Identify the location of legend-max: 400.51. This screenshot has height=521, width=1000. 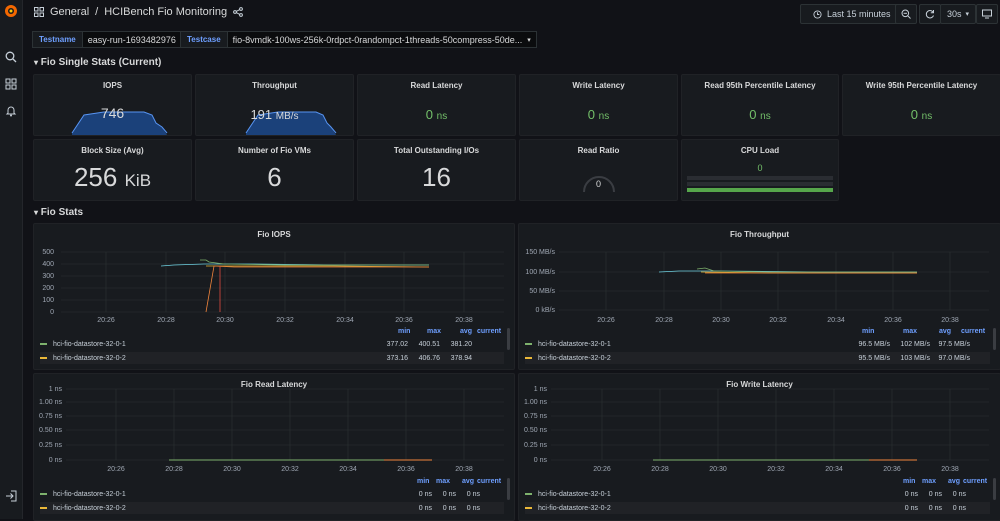
(429, 344).